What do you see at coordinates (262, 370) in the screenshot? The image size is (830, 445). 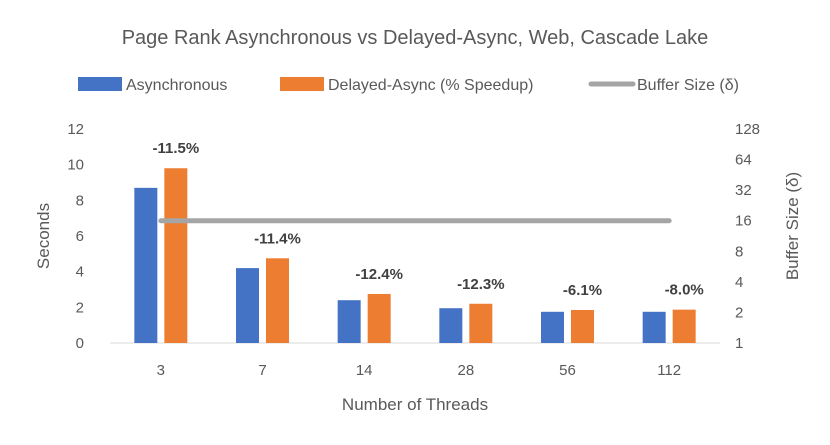 I see `x-tick-label: 7` at bounding box center [262, 370].